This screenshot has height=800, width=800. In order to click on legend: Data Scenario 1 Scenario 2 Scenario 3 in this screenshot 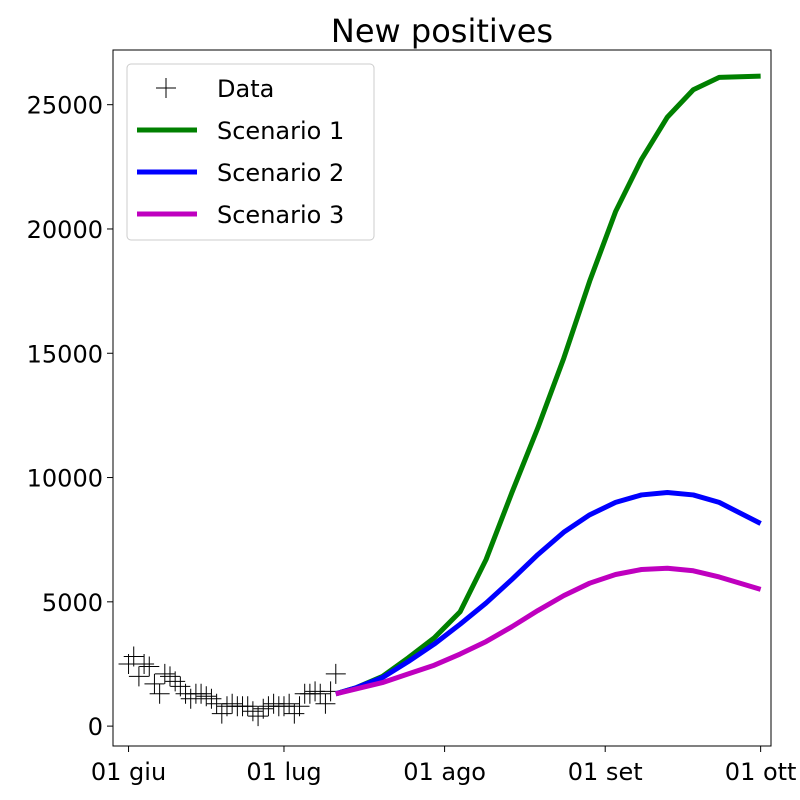, I will do `click(250, 152)`.